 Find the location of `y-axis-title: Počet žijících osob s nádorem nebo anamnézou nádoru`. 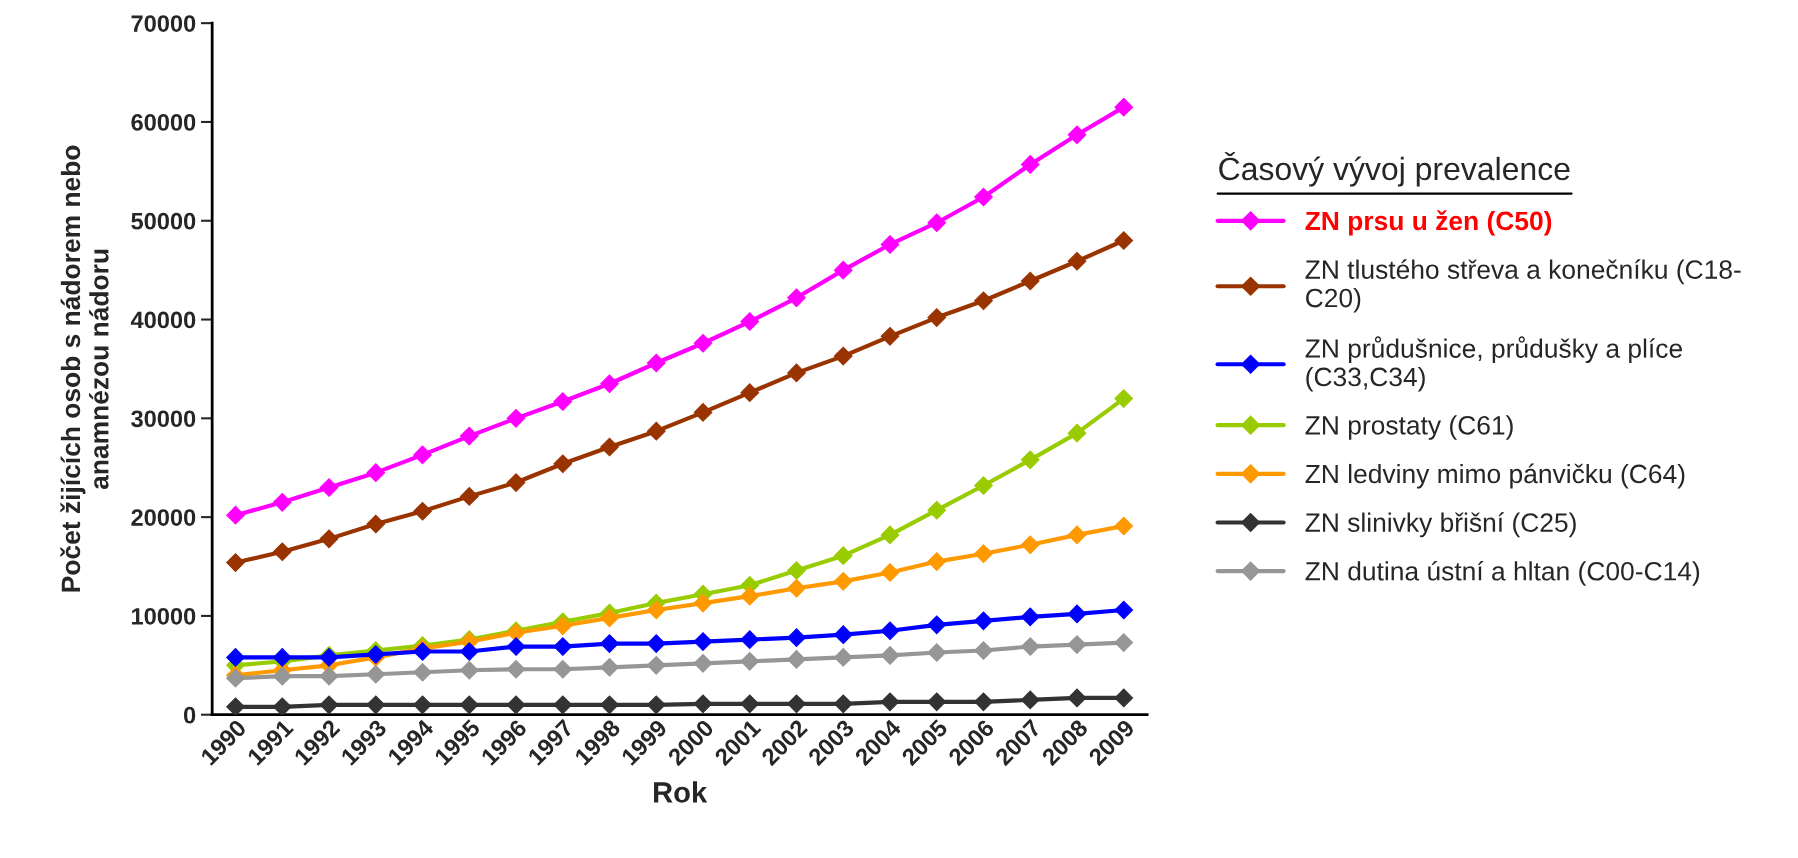

y-axis-title: Počet žijících osob s nádorem nebo anamnézou nádoru is located at coordinates (84, 368).